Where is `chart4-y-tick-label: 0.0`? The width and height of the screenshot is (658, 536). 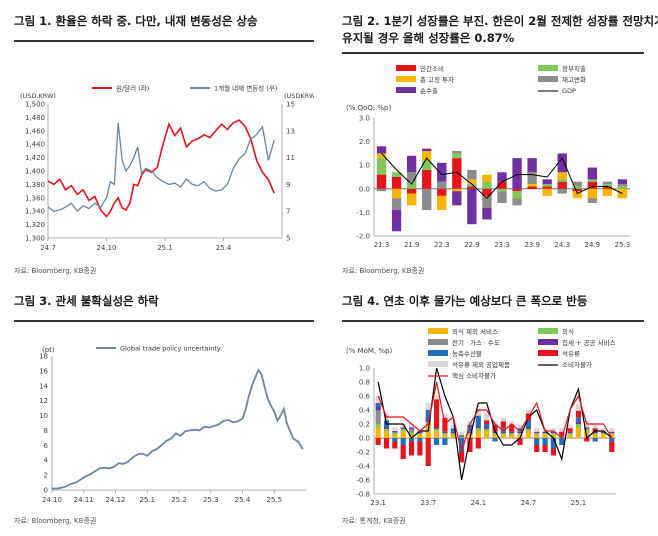
chart4-y-tick-label: 0.0 is located at coordinates (364, 439).